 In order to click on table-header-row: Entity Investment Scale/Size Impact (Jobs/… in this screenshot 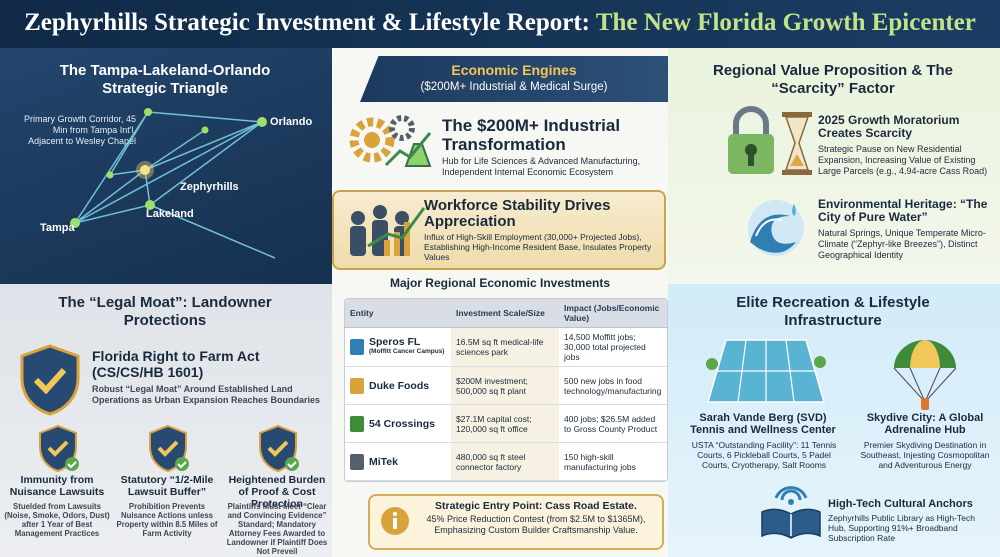, I will do `click(506, 313)`.